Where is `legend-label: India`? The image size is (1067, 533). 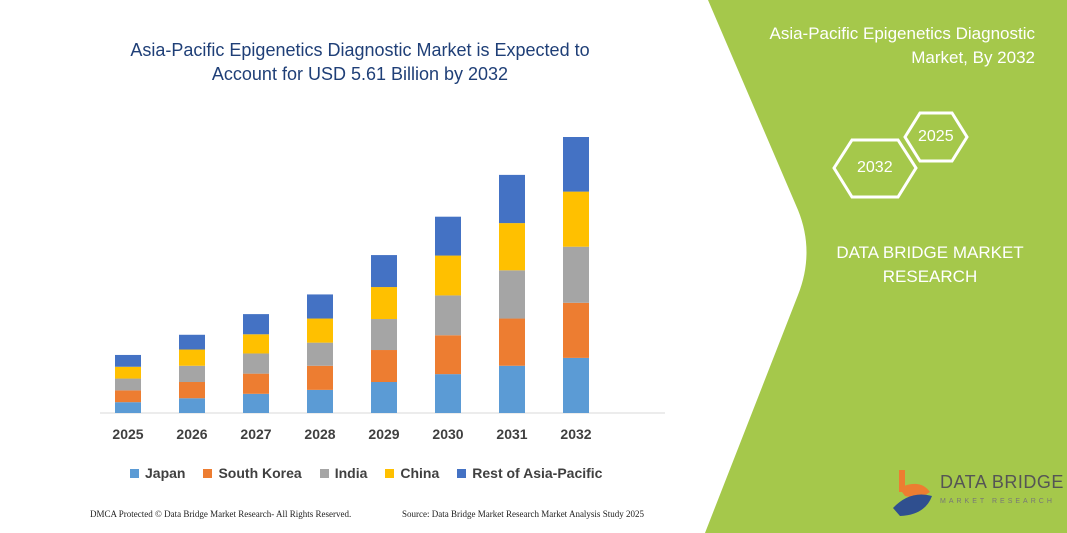 legend-label: India is located at coordinates (351, 473).